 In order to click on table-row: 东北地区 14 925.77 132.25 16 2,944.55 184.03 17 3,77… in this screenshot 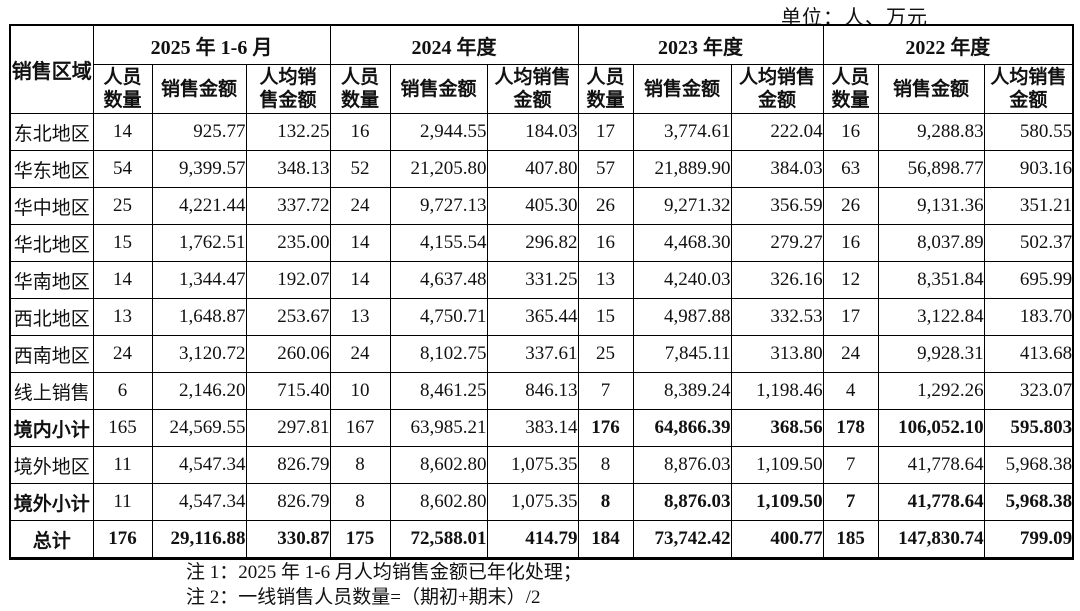, I will do `click(541, 132)`.